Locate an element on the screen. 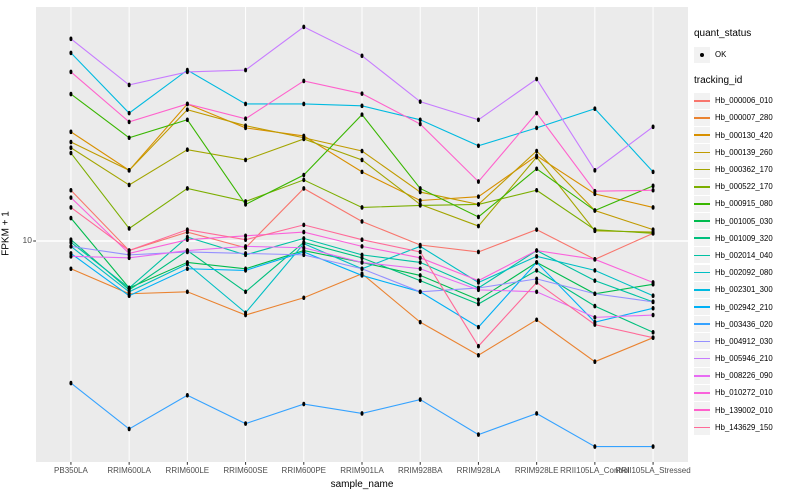  legend-entry-Hb_002301_300: Hb_002301_300 is located at coordinates (747, 289).